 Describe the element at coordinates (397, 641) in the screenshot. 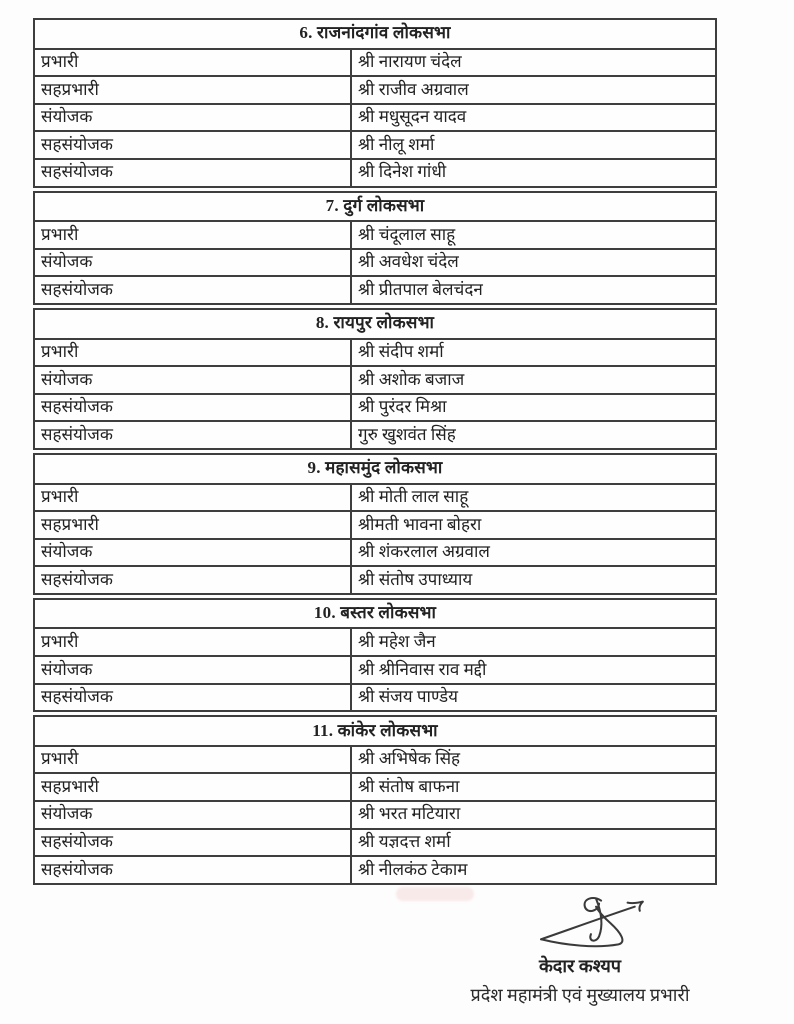

I see `name-cell: श्री महेश जैन` at that location.